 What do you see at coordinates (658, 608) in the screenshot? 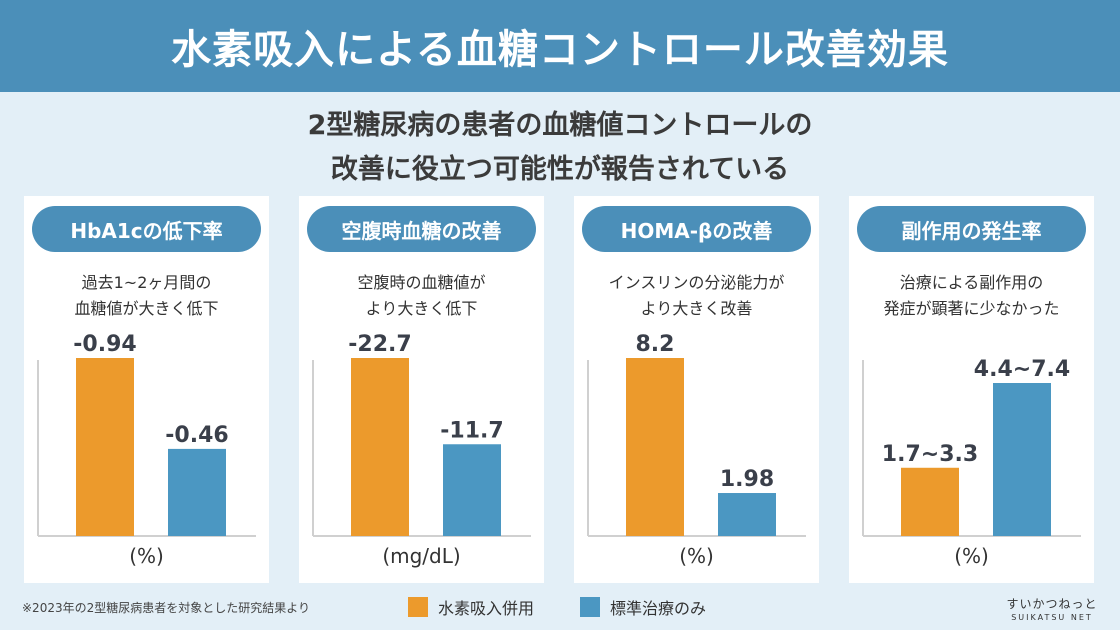
I see `legend-label-standard: 標準治療のみ` at bounding box center [658, 608].